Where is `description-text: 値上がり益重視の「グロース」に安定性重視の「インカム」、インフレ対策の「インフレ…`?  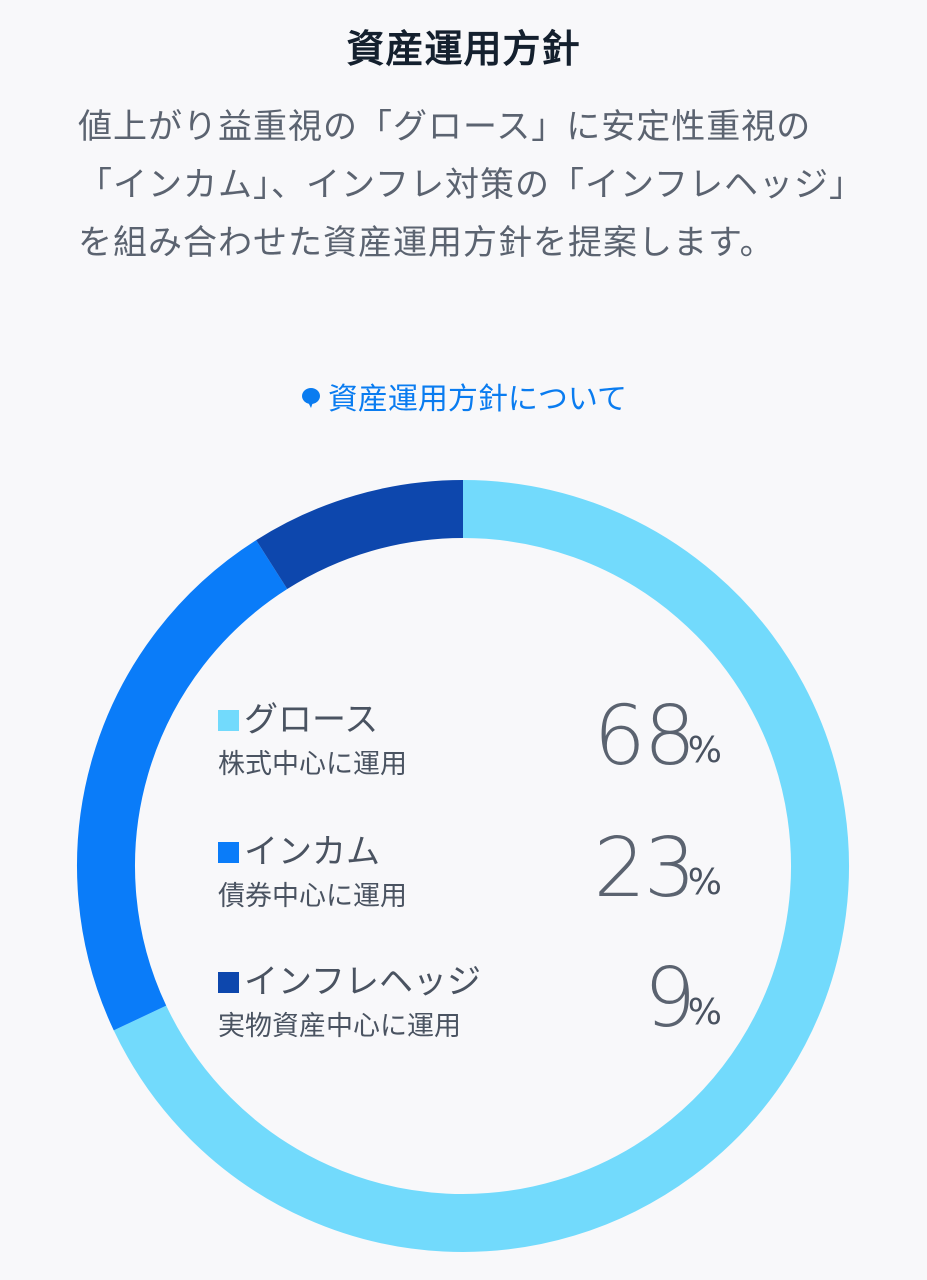
description-text: 値上がり益重視の「グロース」に安定性重視の「インカム」、インフレ対策の「インフレ… is located at coordinates (462, 185).